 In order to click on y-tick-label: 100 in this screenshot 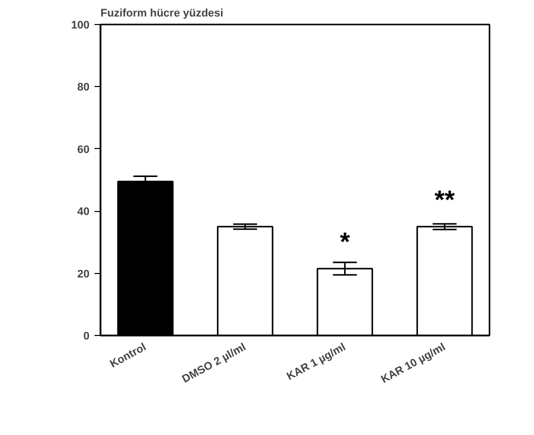, I will do `click(80, 26)`.